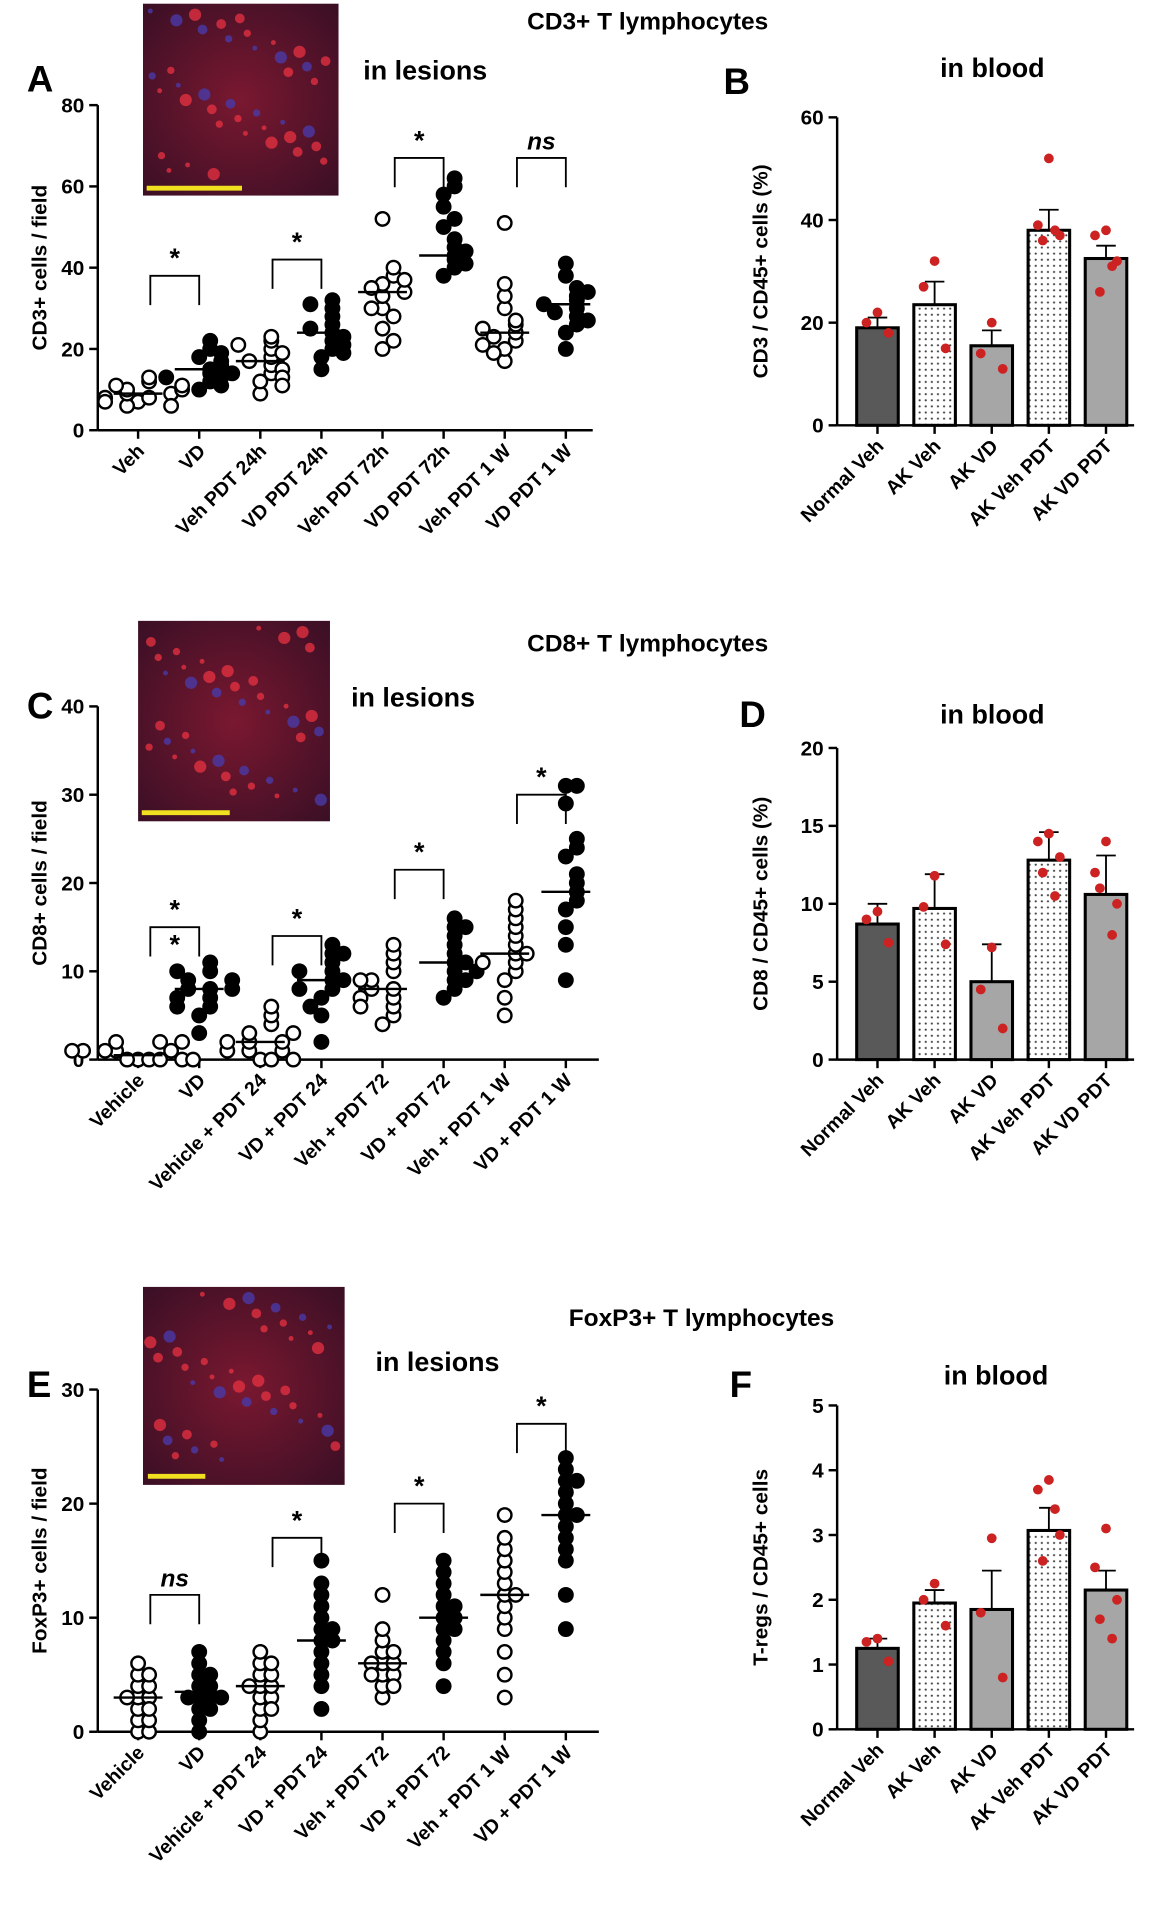 The image size is (1161, 1920). What do you see at coordinates (39, 268) in the screenshot?
I see `y-axis-label: CD3+ cells / field` at bounding box center [39, 268].